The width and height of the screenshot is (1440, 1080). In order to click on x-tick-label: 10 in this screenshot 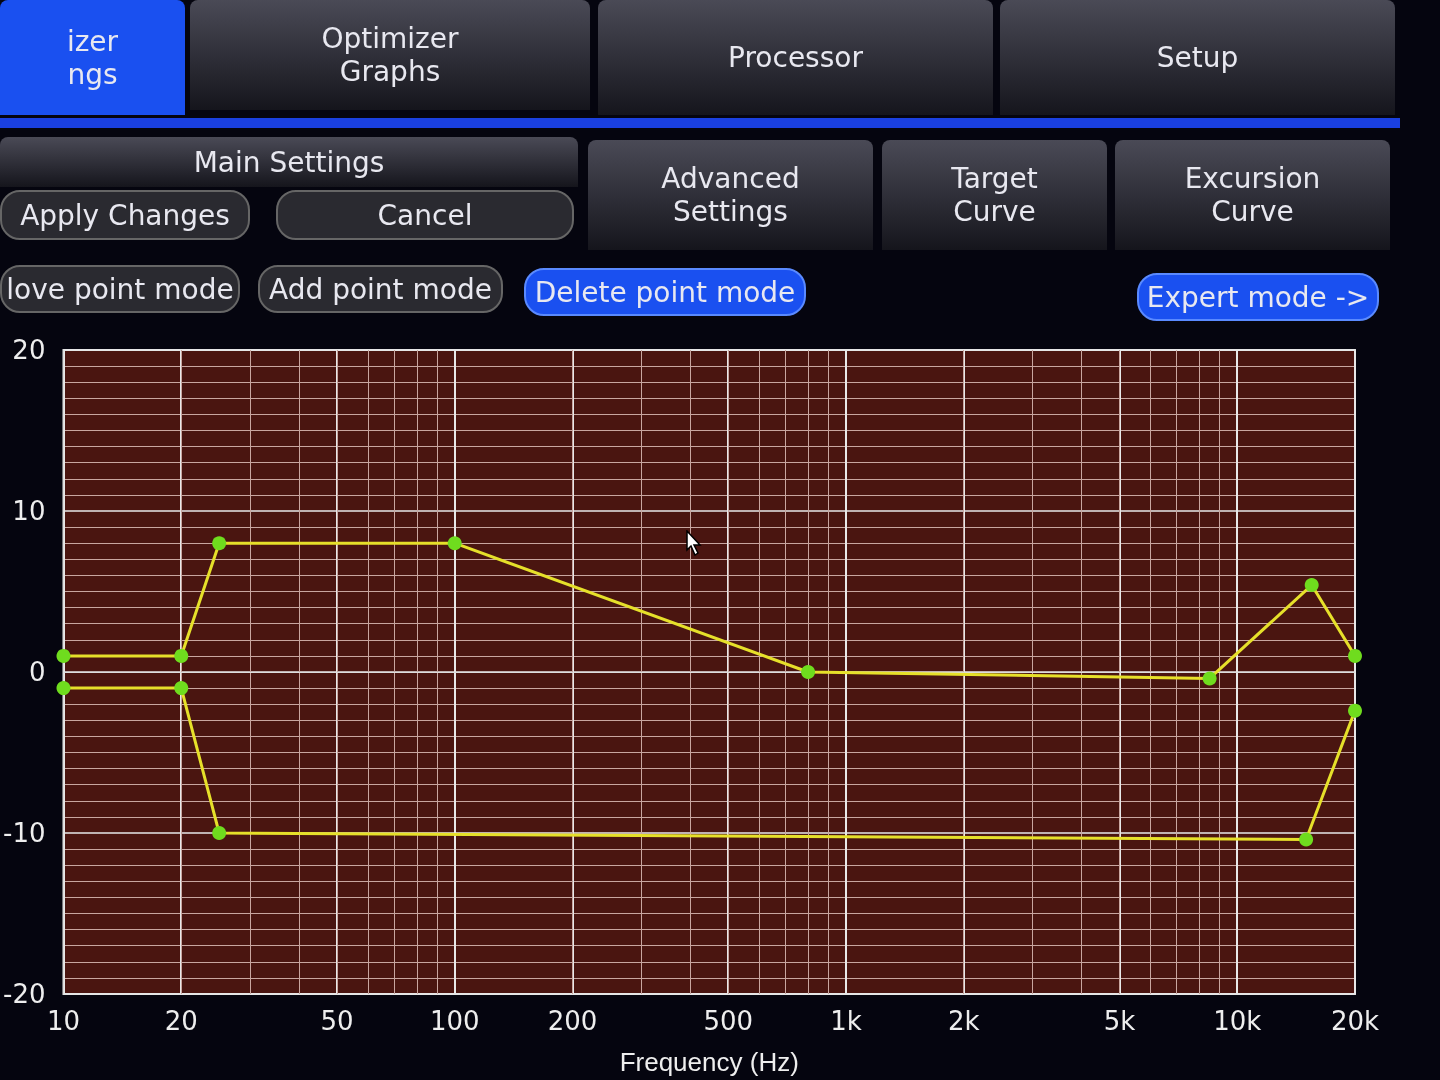, I will do `click(63, 1021)`.